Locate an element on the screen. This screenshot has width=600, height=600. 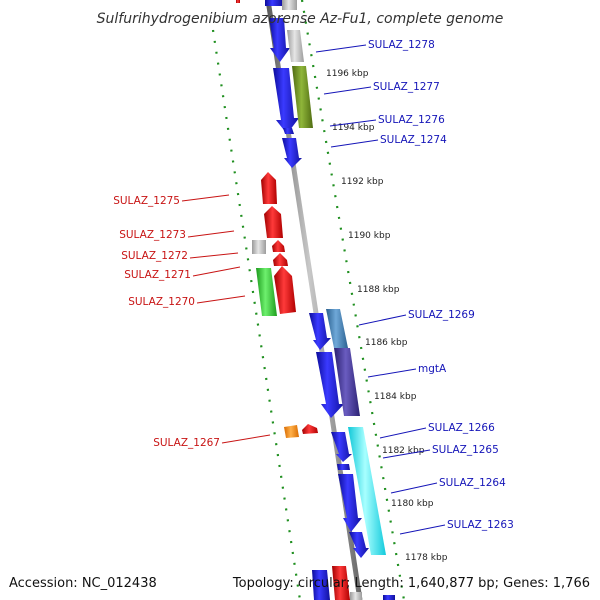
gene-label-mgta: mgtA is located at coordinates (432, 369).